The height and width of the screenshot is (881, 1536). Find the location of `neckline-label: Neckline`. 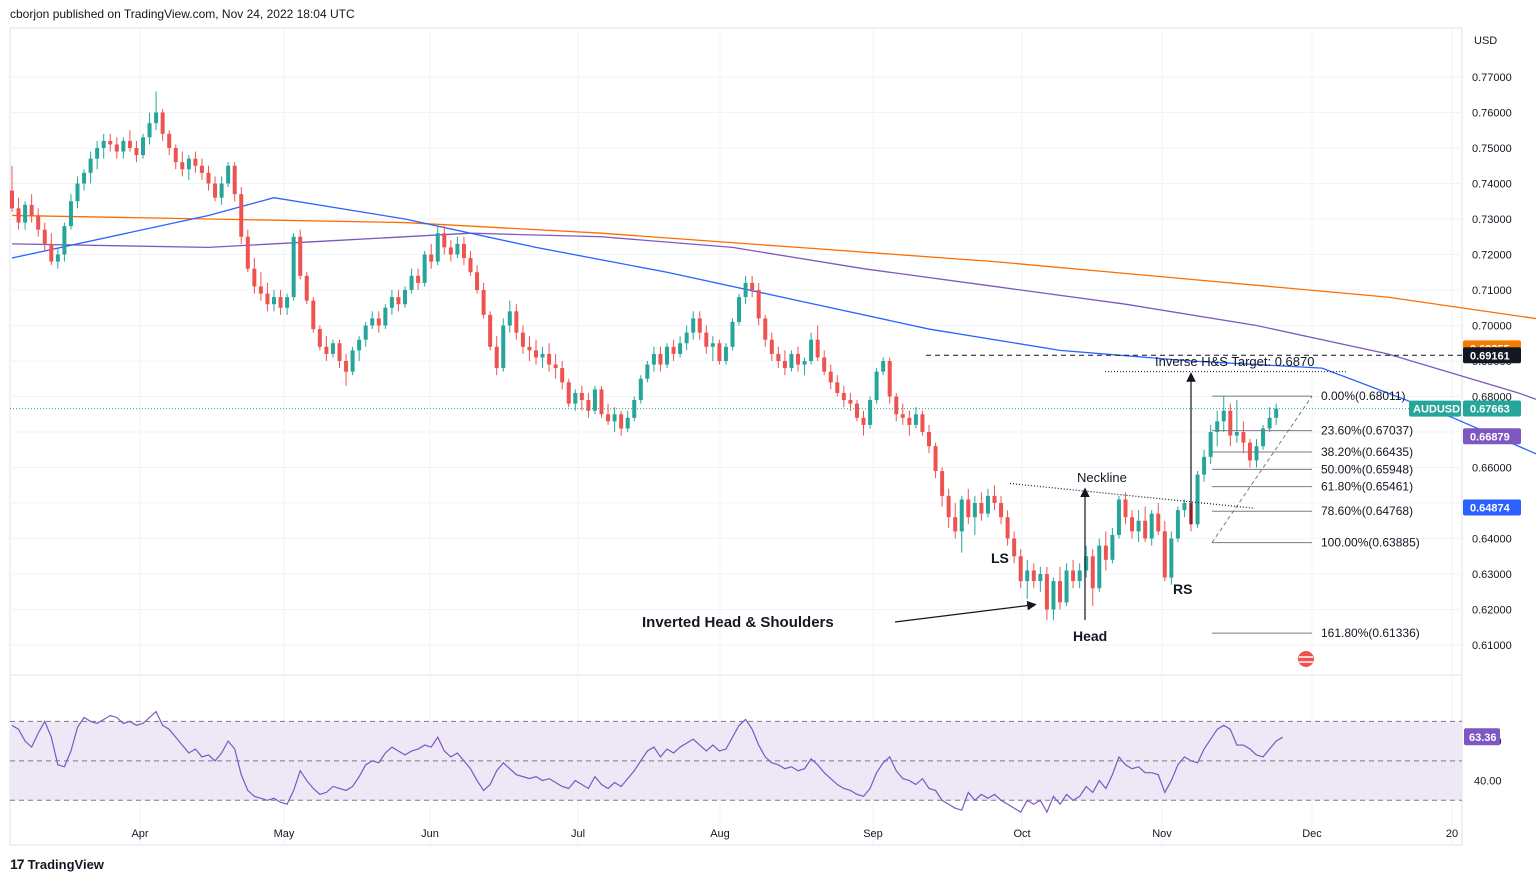

neckline-label: Neckline is located at coordinates (1102, 477).